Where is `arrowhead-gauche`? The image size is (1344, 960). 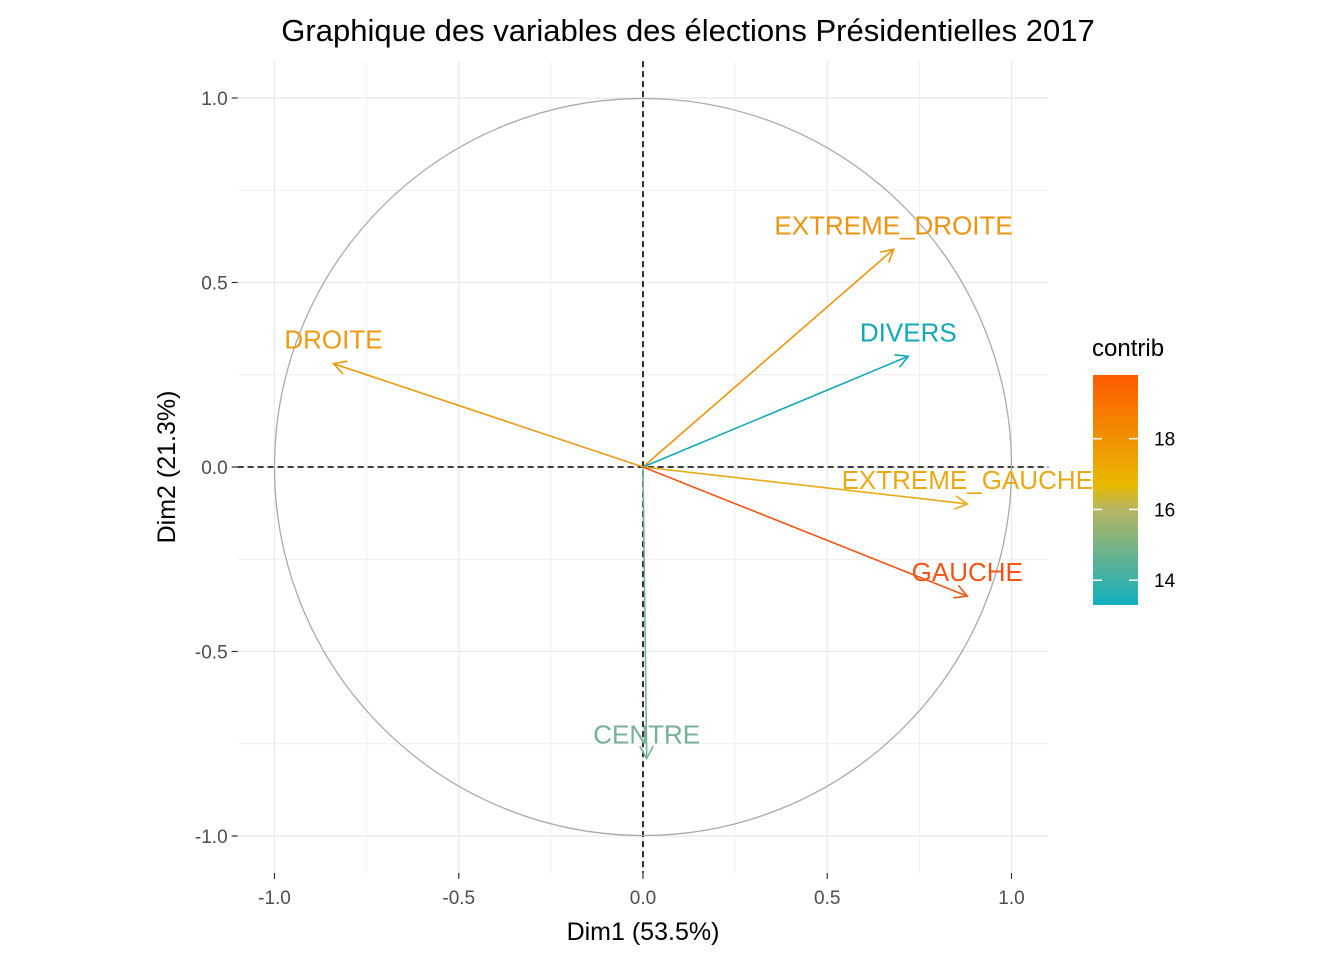
arrowhead-gauche is located at coordinates (961, 591).